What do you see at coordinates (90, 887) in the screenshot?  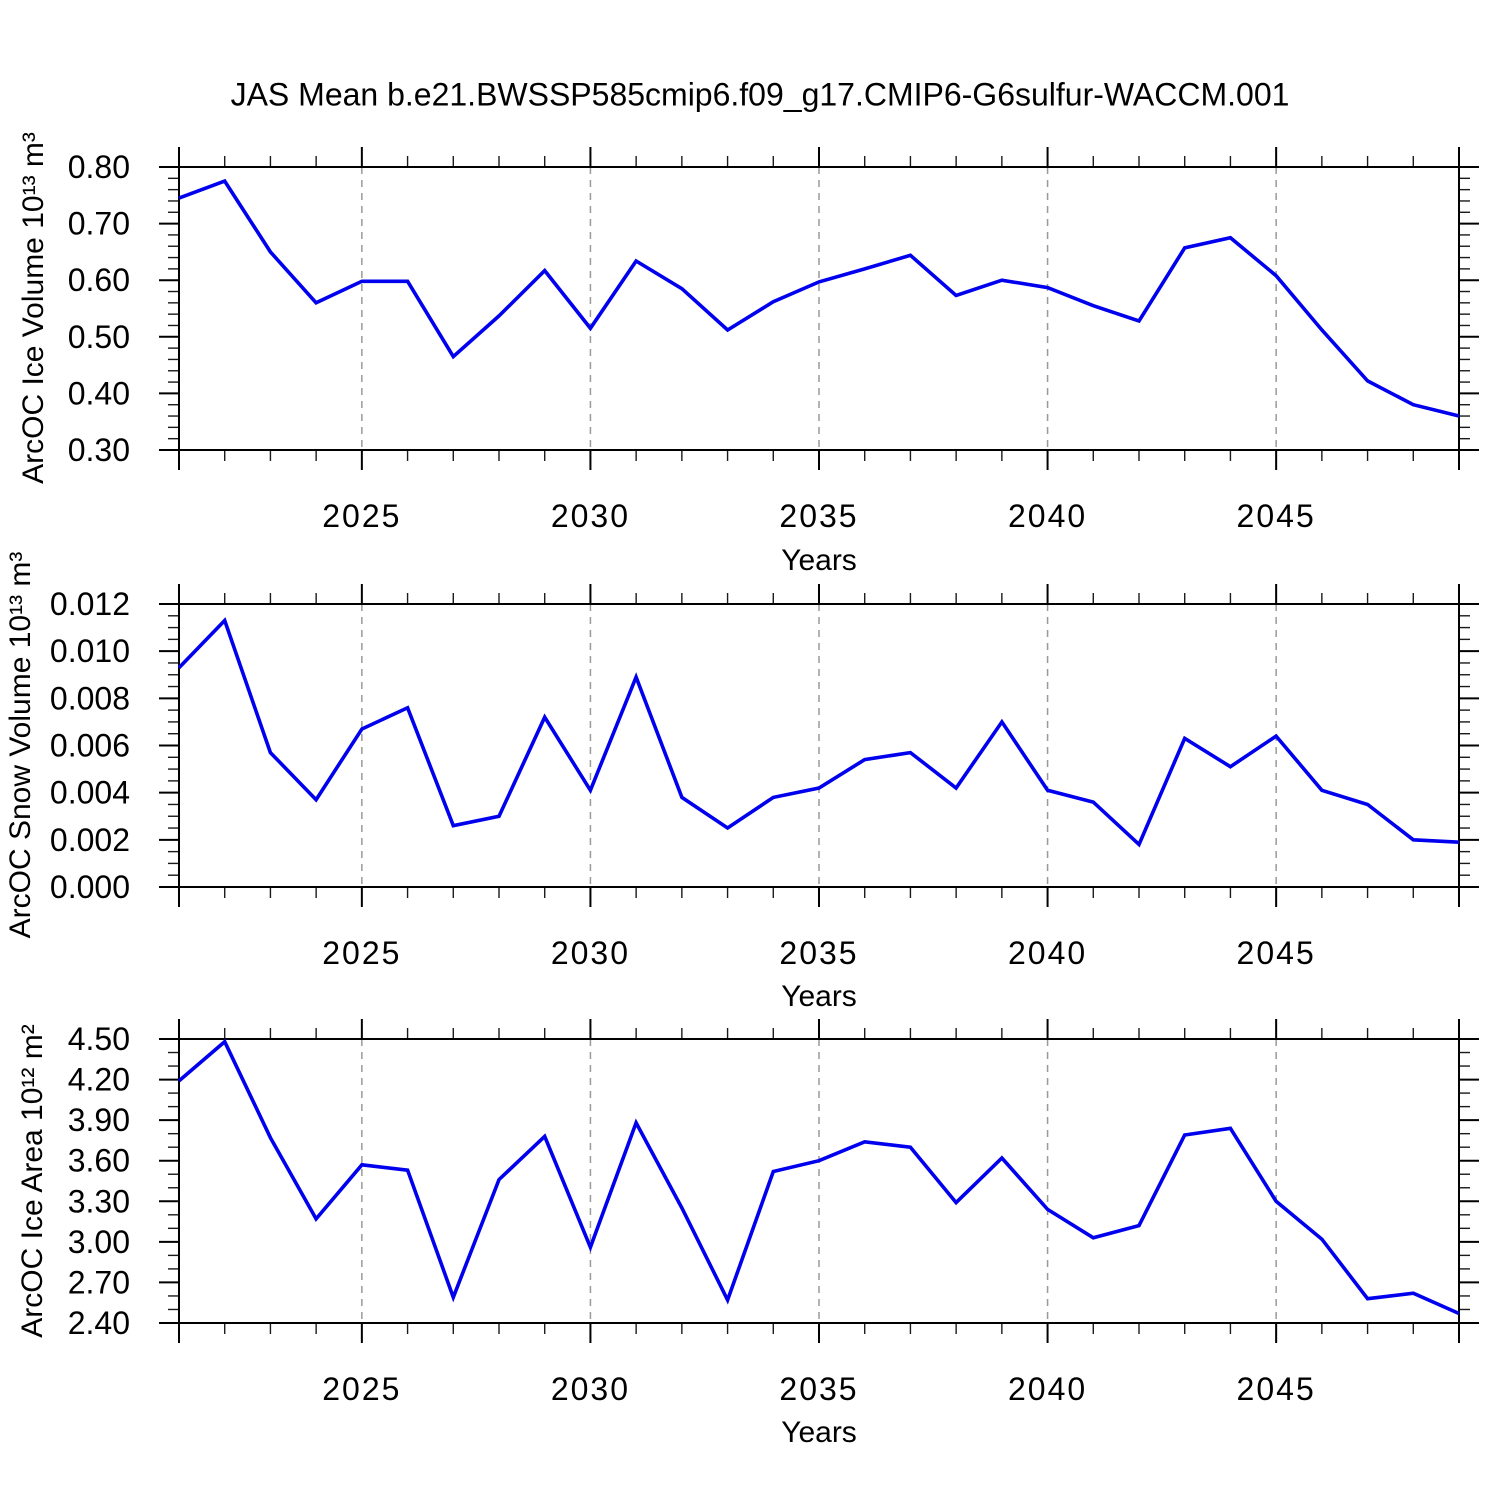 I see `y-tick-label: 0.000` at bounding box center [90, 887].